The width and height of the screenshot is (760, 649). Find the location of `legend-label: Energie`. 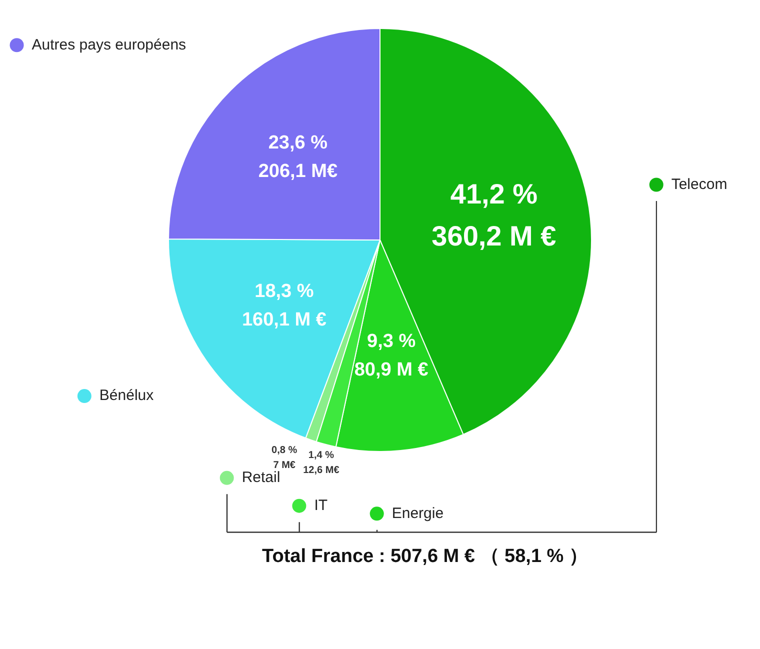

legend-label: Energie is located at coordinates (418, 513).